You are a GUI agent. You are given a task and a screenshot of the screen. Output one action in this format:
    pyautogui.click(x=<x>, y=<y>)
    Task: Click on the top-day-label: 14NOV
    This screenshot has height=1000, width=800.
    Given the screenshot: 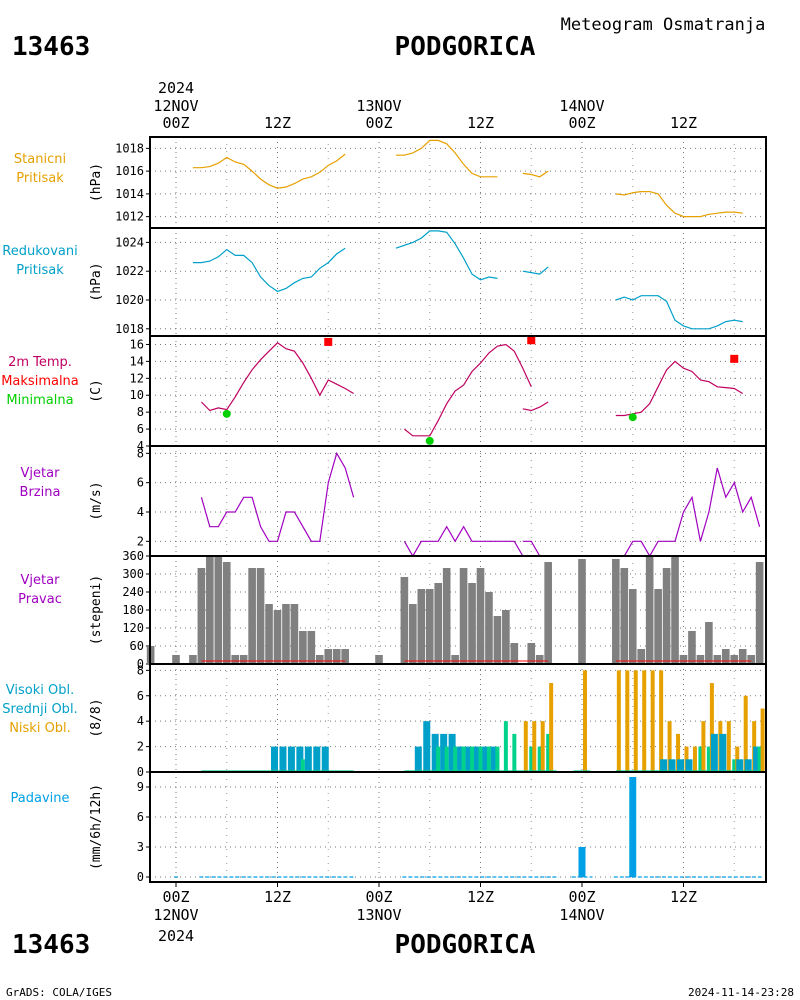 What is the action you would take?
    pyautogui.click(x=581, y=106)
    